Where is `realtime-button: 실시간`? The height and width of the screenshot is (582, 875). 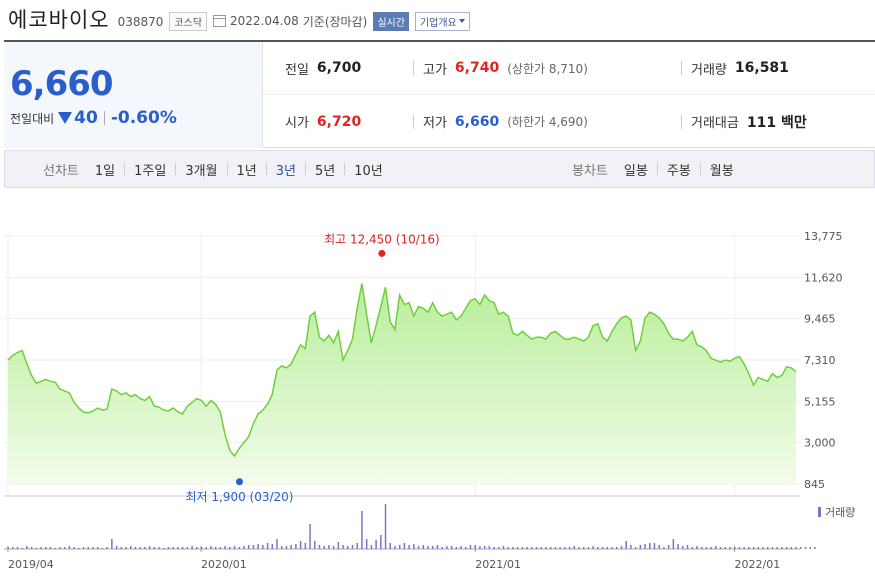
realtime-button: 실시간 is located at coordinates (391, 21).